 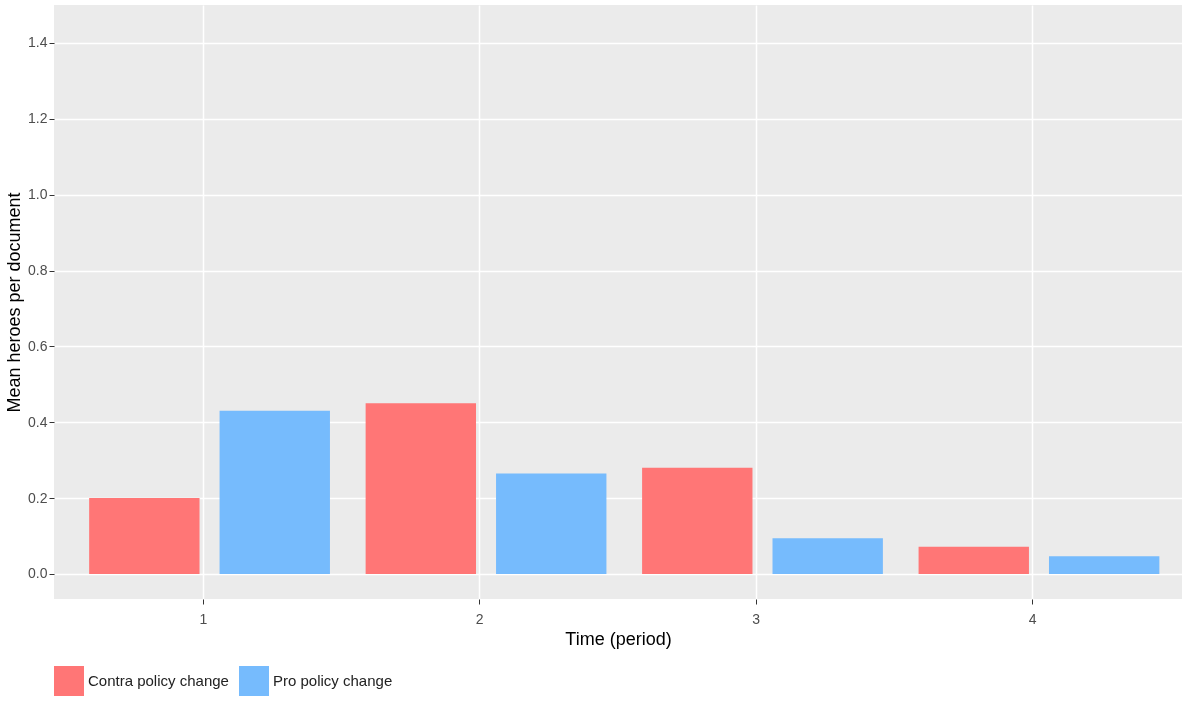 What do you see at coordinates (756, 618) in the screenshot?
I see `x-tick-label: 3` at bounding box center [756, 618].